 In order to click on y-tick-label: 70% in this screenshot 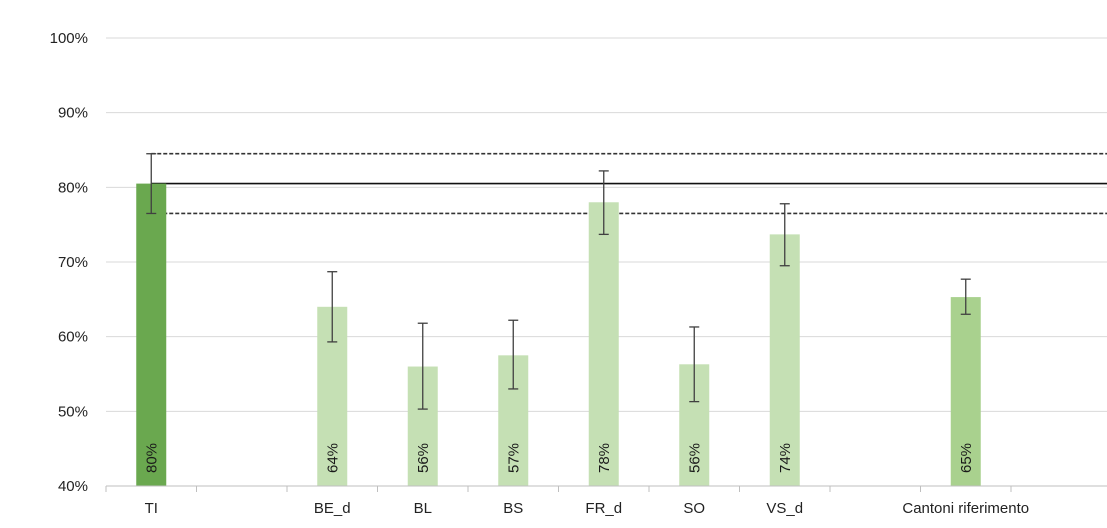, I will do `click(73, 262)`.